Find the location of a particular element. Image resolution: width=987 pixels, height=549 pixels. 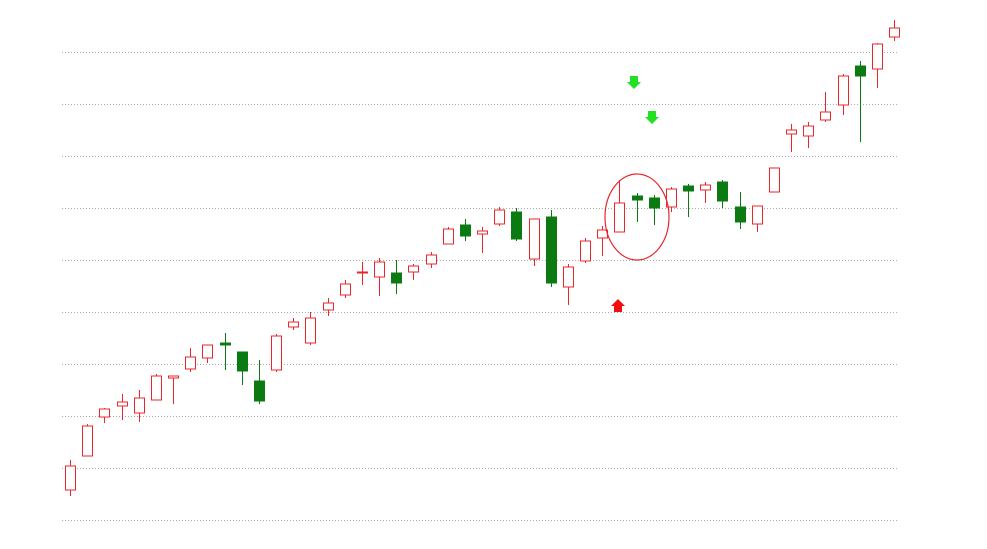

highlight-circle is located at coordinates (637, 217).